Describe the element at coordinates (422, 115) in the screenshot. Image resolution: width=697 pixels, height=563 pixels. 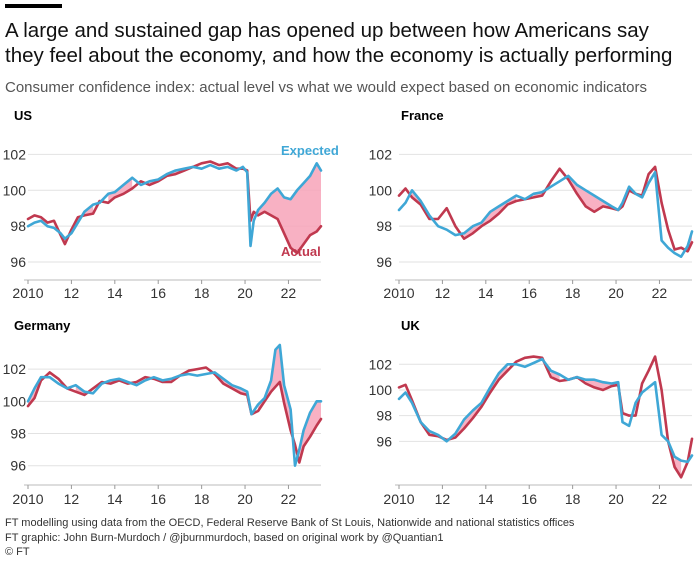
I see `panel-title: France` at that location.